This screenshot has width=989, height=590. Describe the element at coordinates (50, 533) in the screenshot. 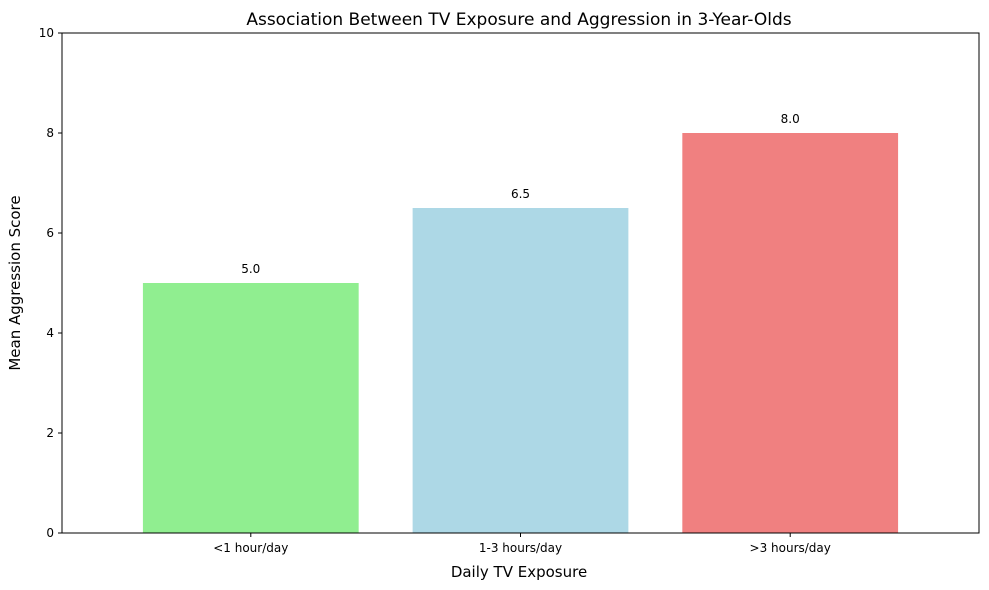

I see `y-tick-label: 0` at that location.